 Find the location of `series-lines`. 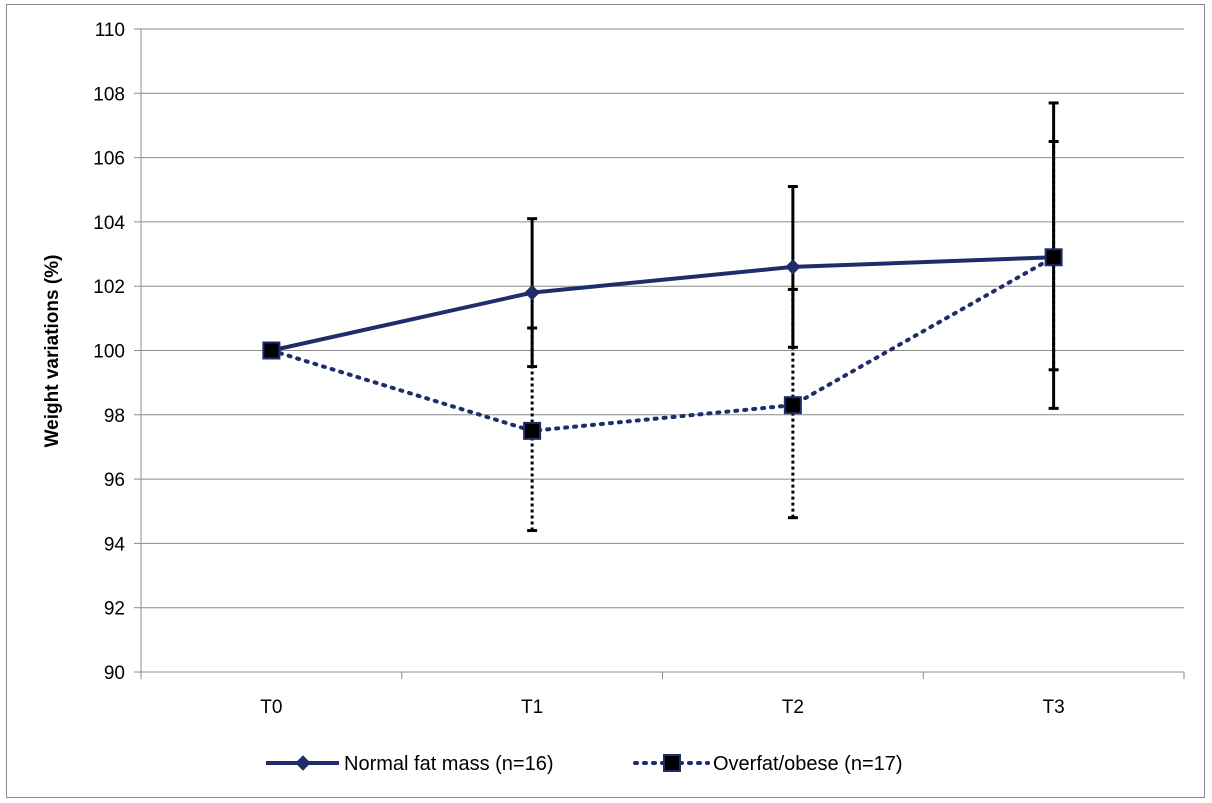

series-lines is located at coordinates (662, 344).